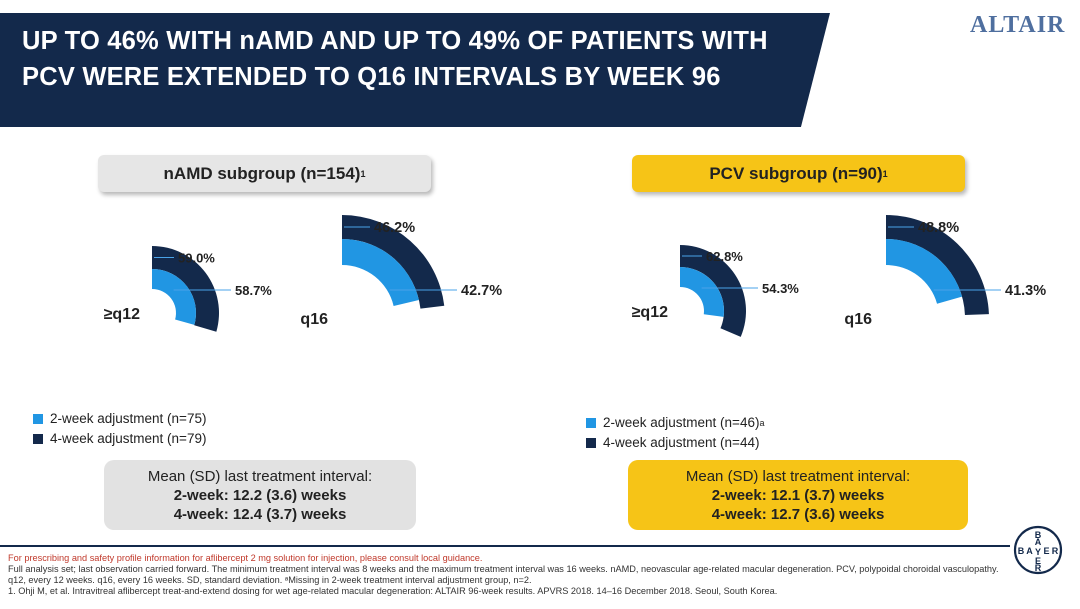 Image resolution: width=1080 pixels, height=609 pixels. I want to click on namd-subgroup-label: nAMD subgroup (n=154), so click(262, 173).